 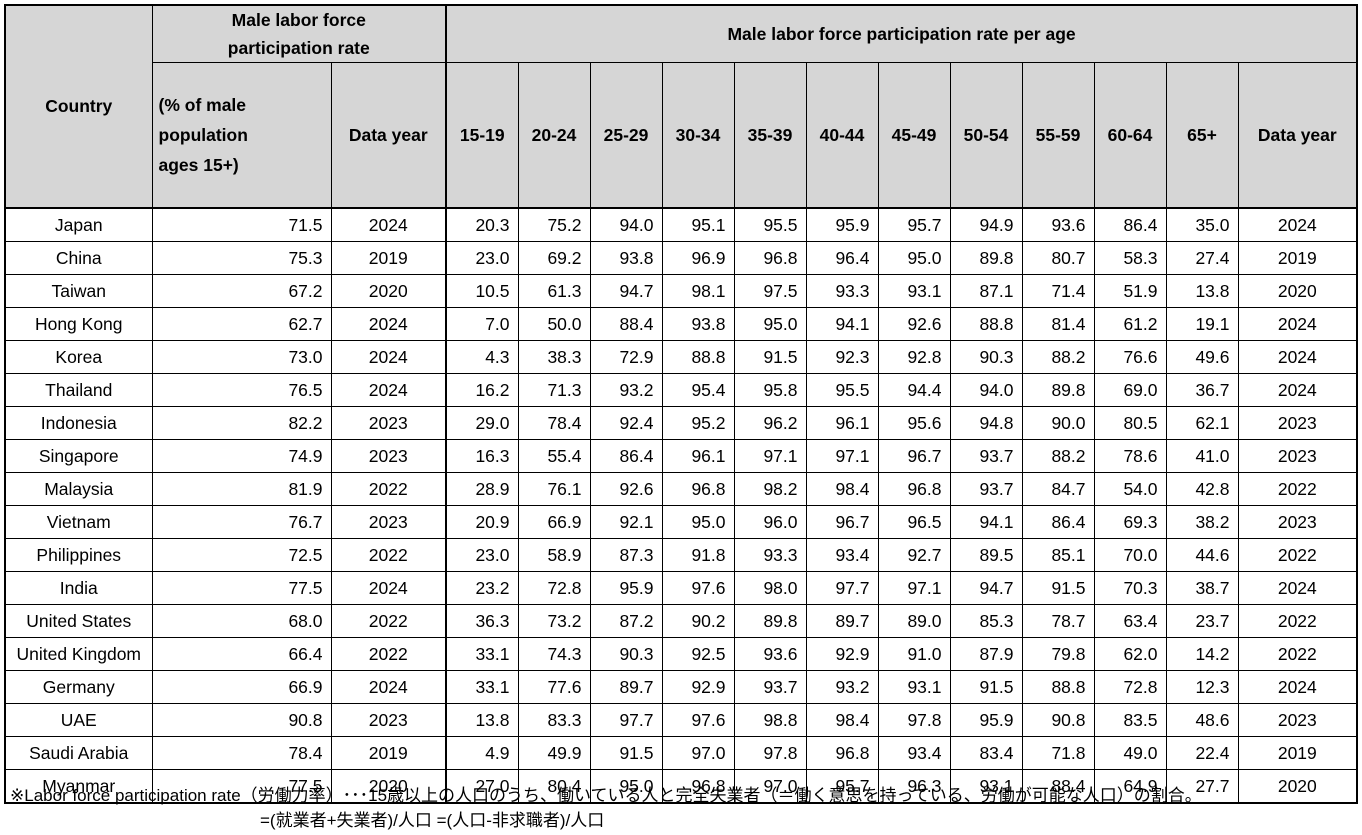 I want to click on age-value-cell: 89.7, so click(x=842, y=621).